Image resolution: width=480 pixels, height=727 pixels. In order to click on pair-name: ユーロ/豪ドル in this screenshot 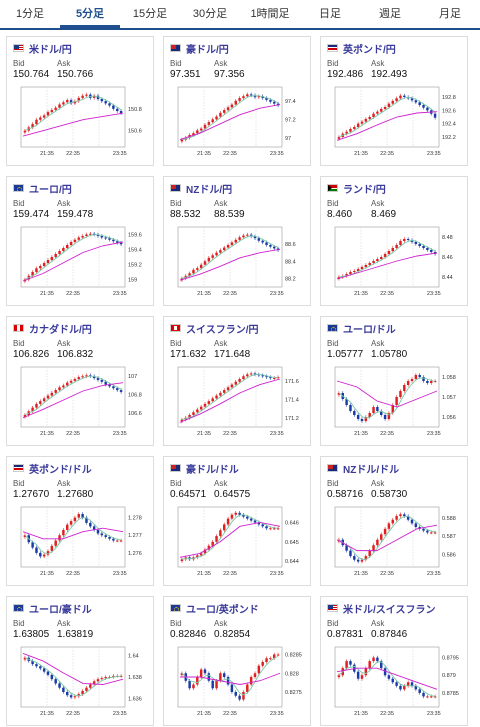, I will do `click(60, 610)`.